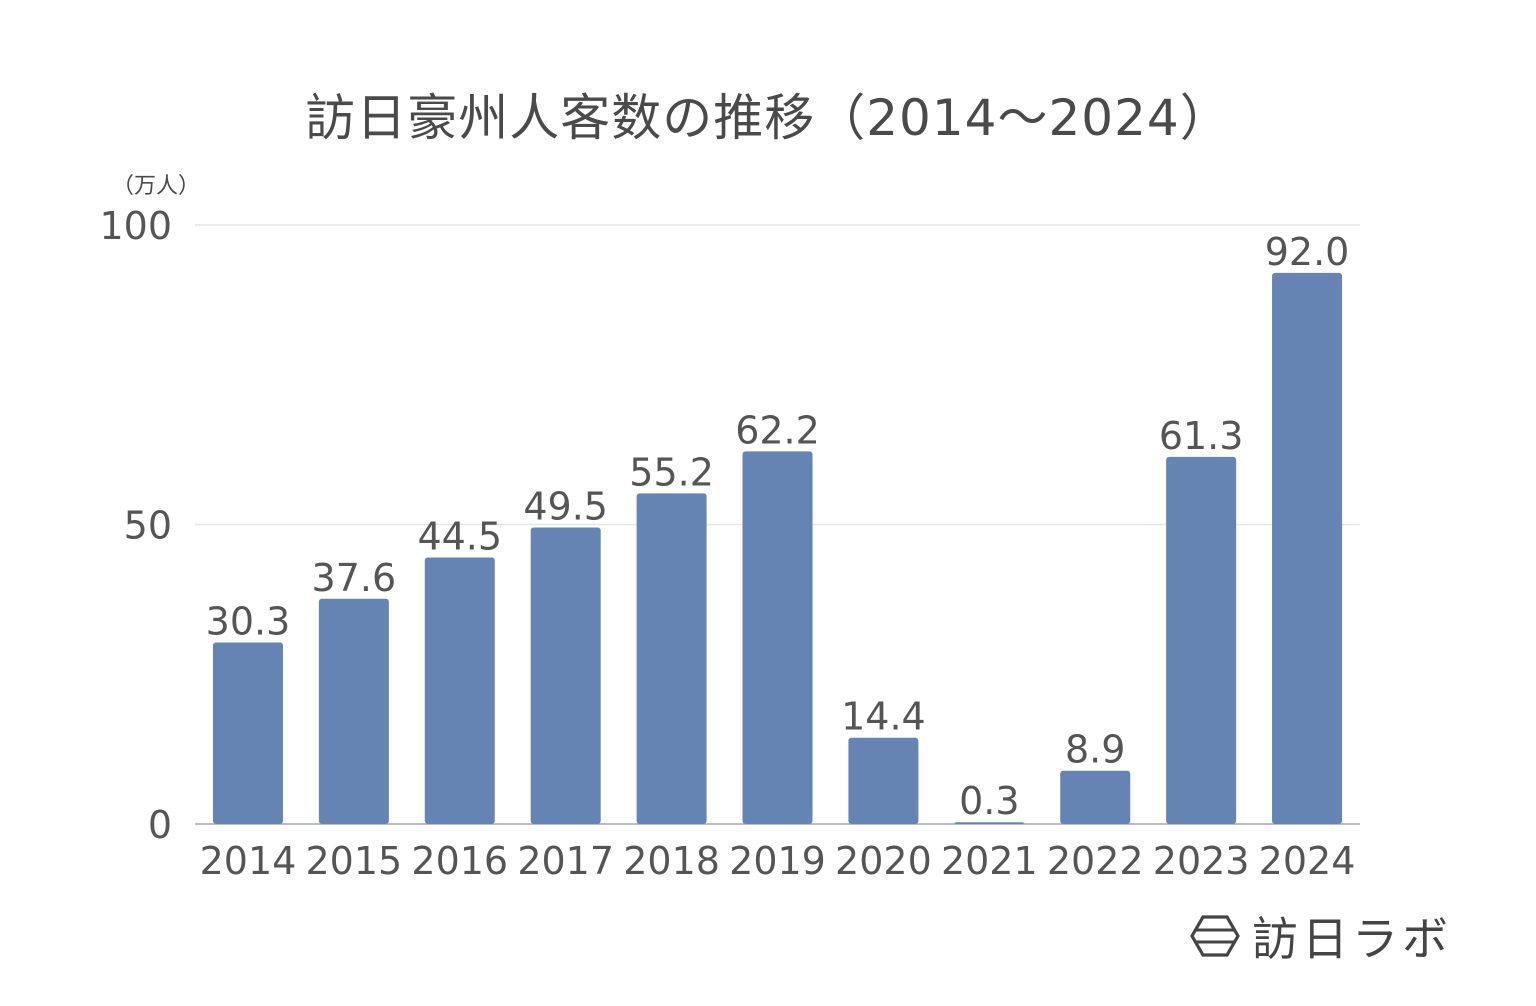 The height and width of the screenshot is (1006, 1536). Describe the element at coordinates (989, 861) in the screenshot. I see `x-tick-label: 2021` at that location.